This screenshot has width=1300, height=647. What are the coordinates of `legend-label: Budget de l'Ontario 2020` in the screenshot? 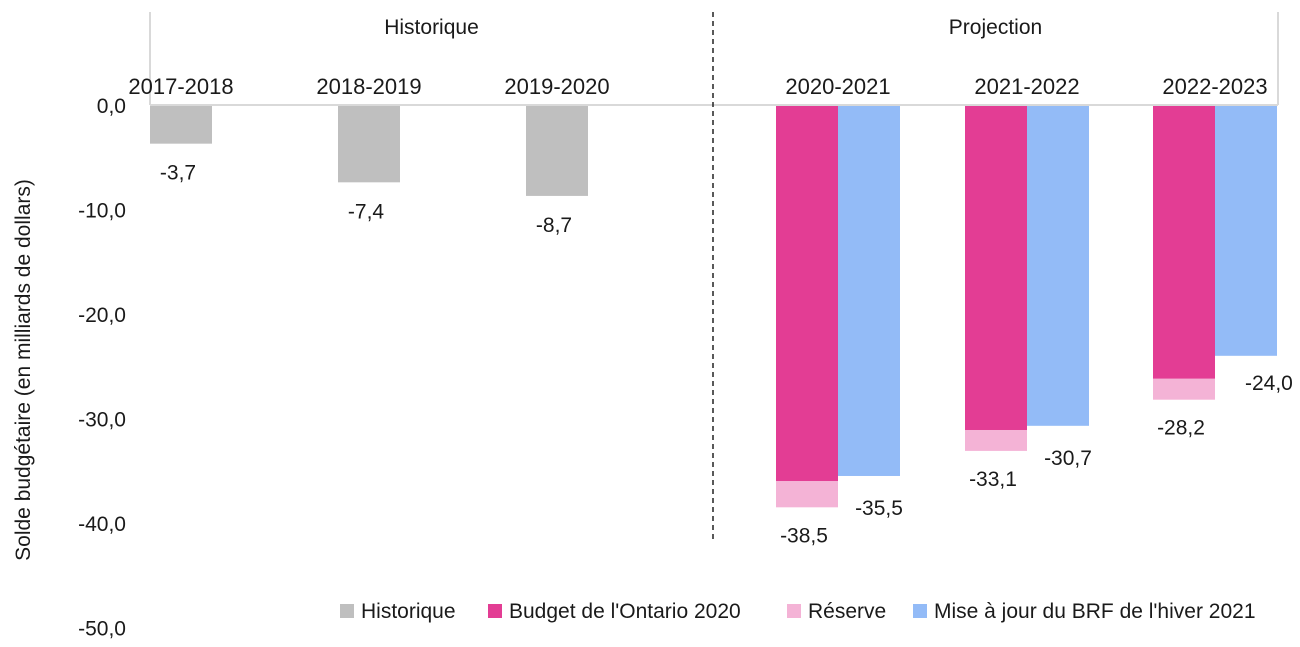 It's located at (625, 611).